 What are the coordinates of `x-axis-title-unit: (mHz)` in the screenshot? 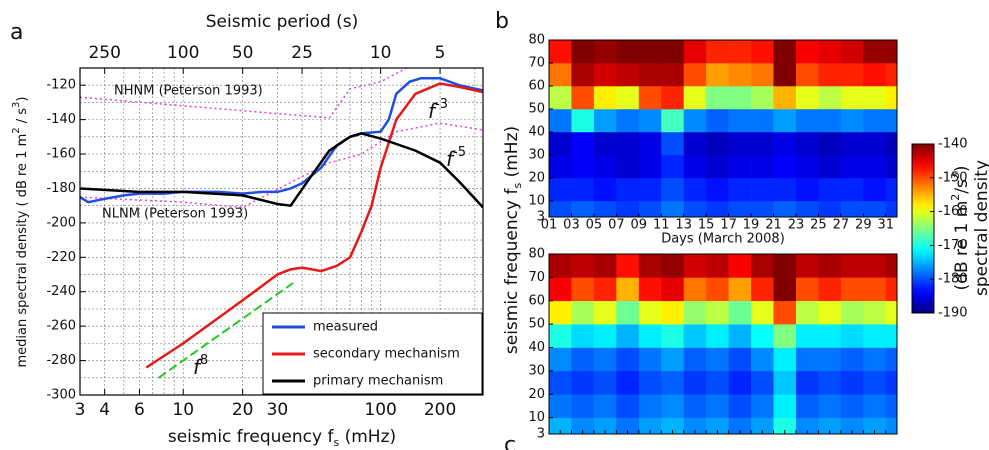 It's located at (367, 437).